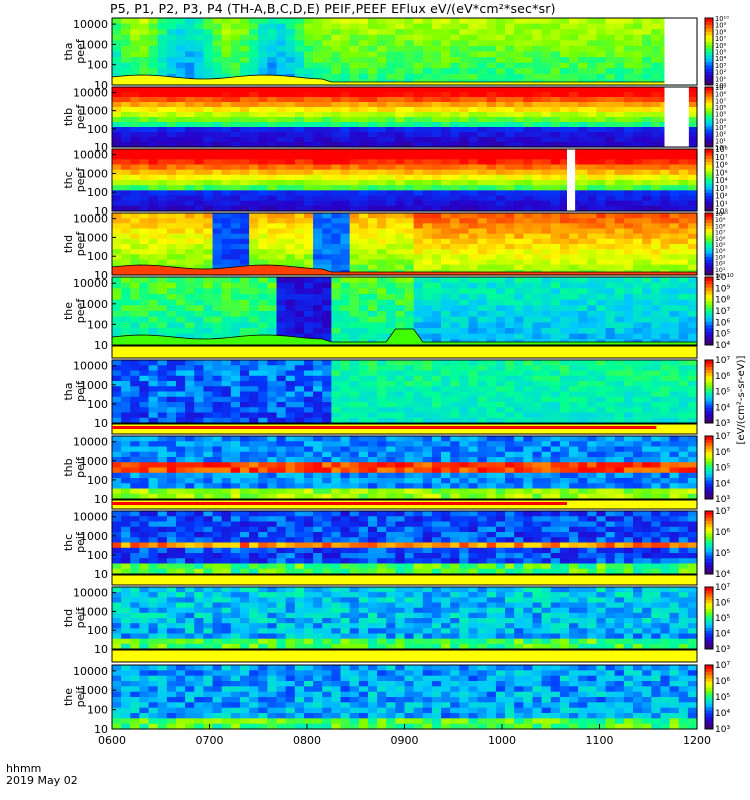 Image resolution: width=750 pixels, height=800 pixels. I want to click on colorbar-segment, so click(709, 270).